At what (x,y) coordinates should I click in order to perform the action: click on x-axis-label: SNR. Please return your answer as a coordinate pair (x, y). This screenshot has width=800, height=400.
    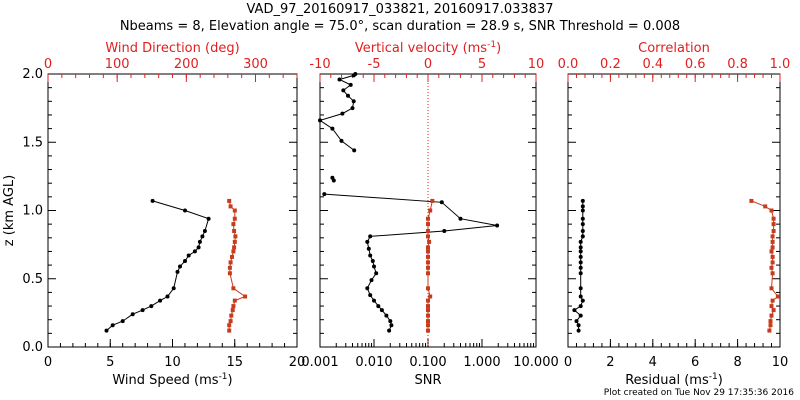
    Looking at the image, I should click on (427, 380).